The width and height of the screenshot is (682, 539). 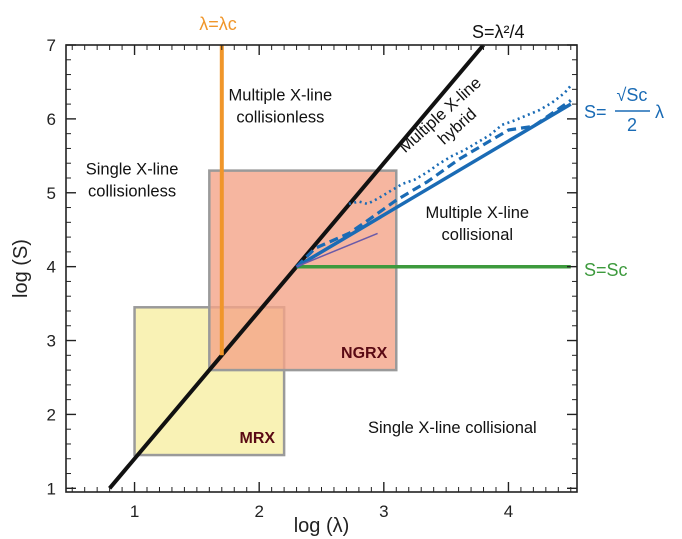 What do you see at coordinates (51, 267) in the screenshot?
I see `y-tick-label: 4` at bounding box center [51, 267].